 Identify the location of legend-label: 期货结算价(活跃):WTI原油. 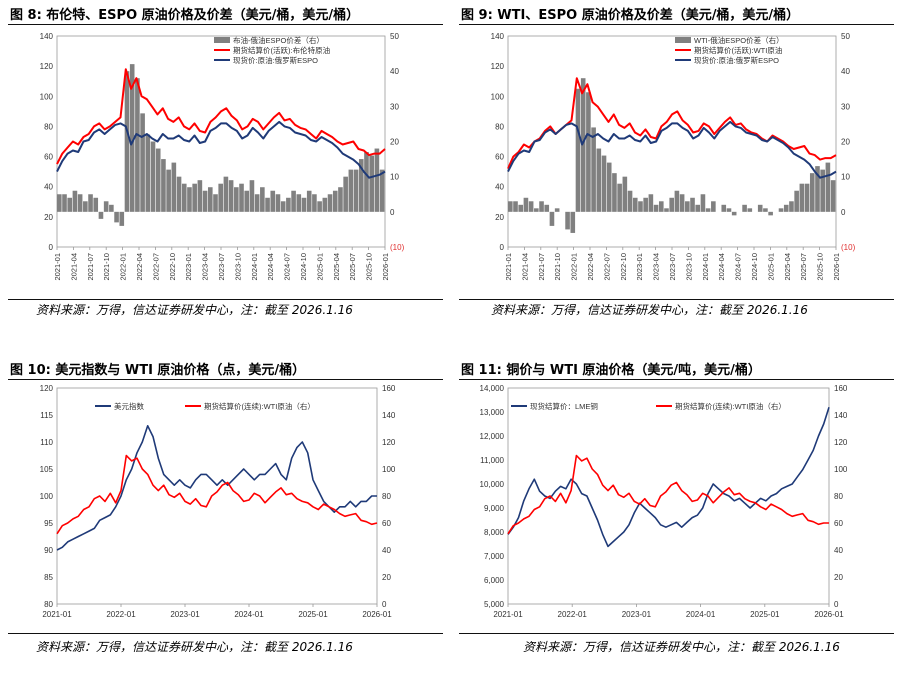
(738, 50).